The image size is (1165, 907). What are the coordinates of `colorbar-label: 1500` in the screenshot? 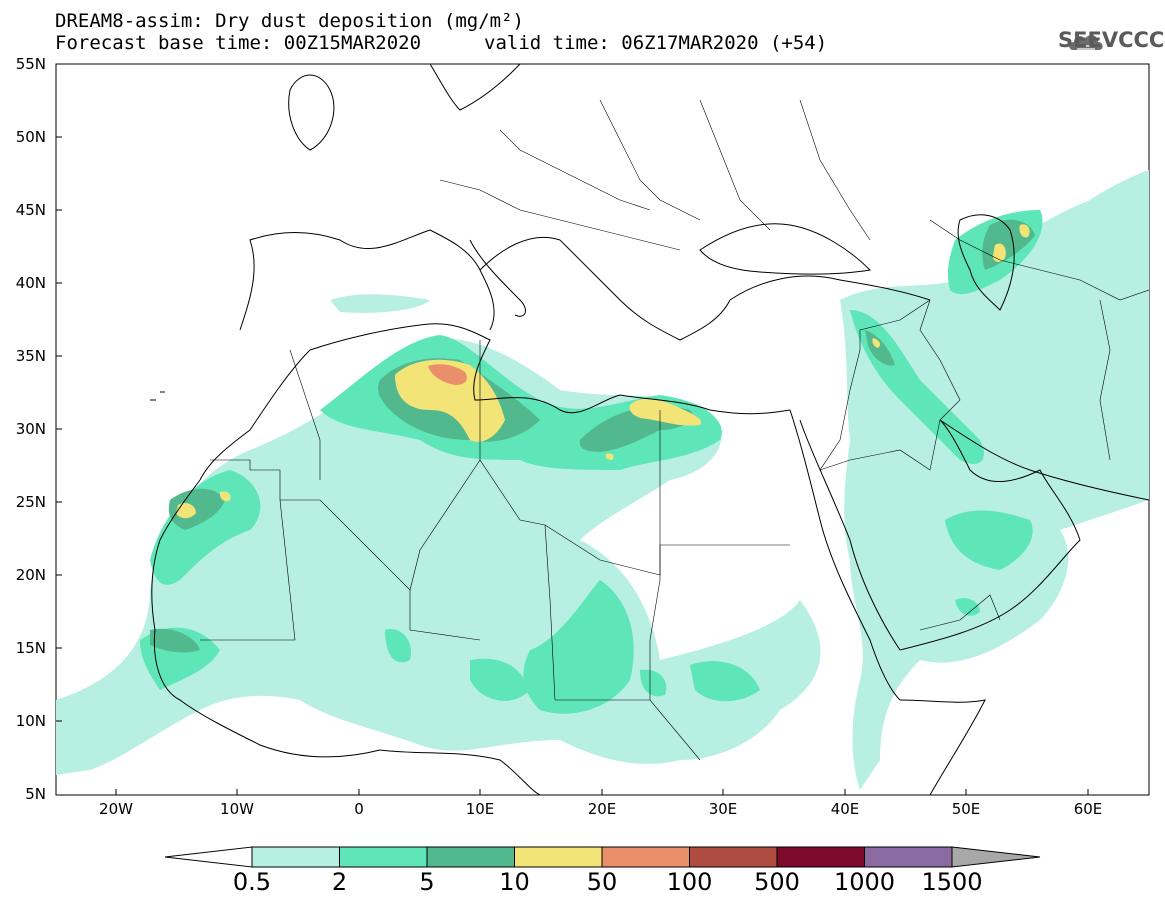 It's located at (952, 882).